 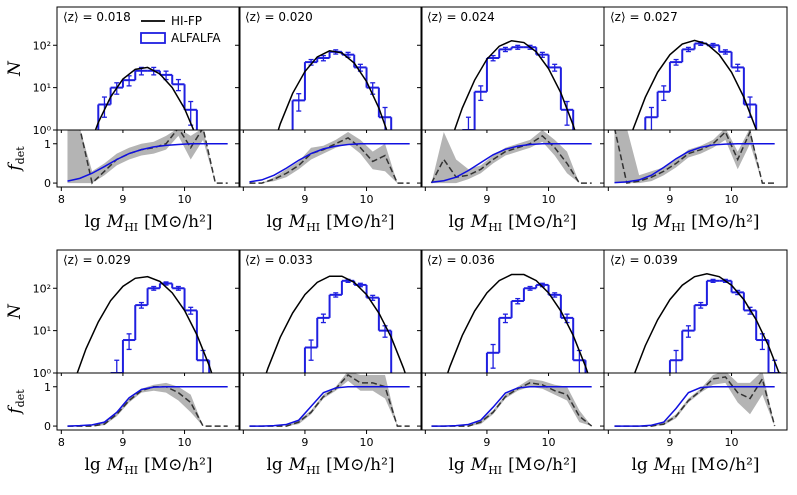 What do you see at coordinates (461, 17) in the screenshot?
I see `annotation: ⟨z⟩ = 0.024` at bounding box center [461, 17].